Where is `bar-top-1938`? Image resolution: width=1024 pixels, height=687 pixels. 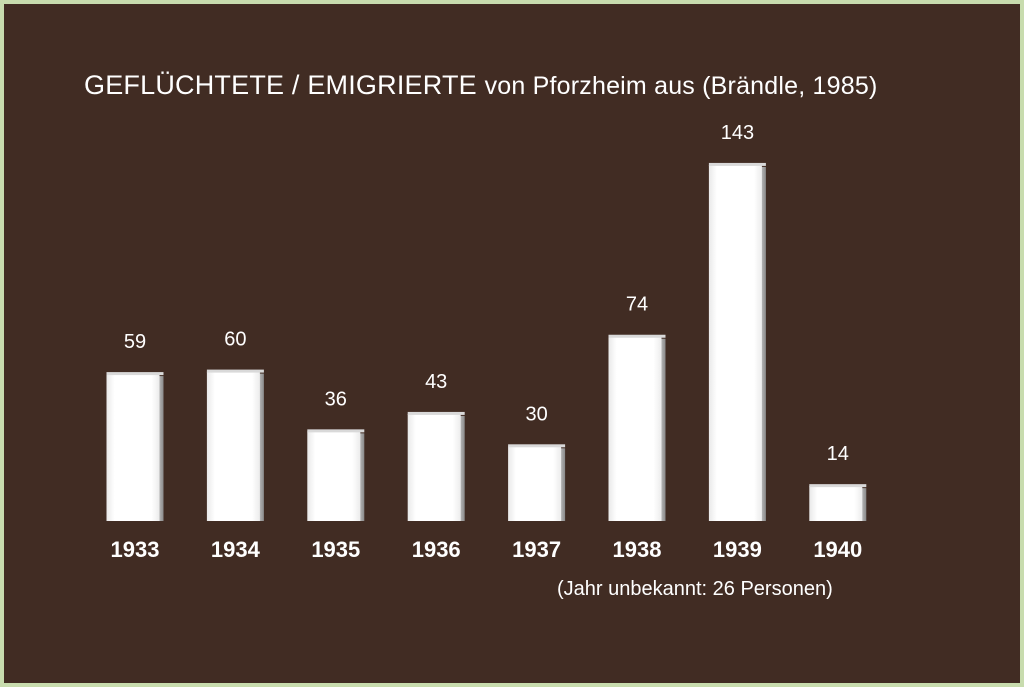
bar-top-1938 is located at coordinates (637, 336).